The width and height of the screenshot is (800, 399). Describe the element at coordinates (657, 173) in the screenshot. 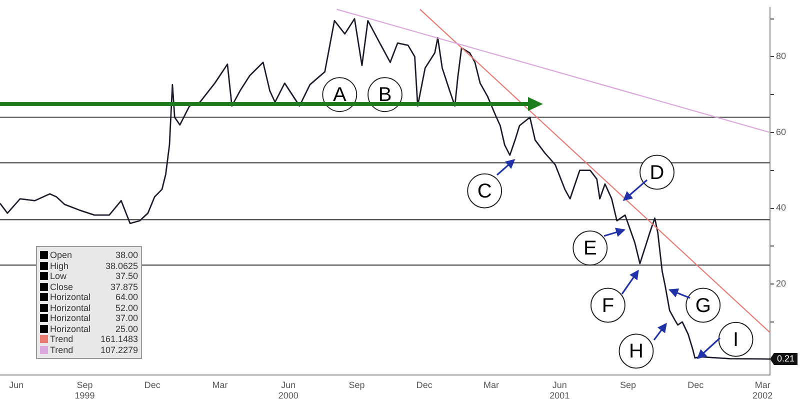

I see `annotation: D` at that location.